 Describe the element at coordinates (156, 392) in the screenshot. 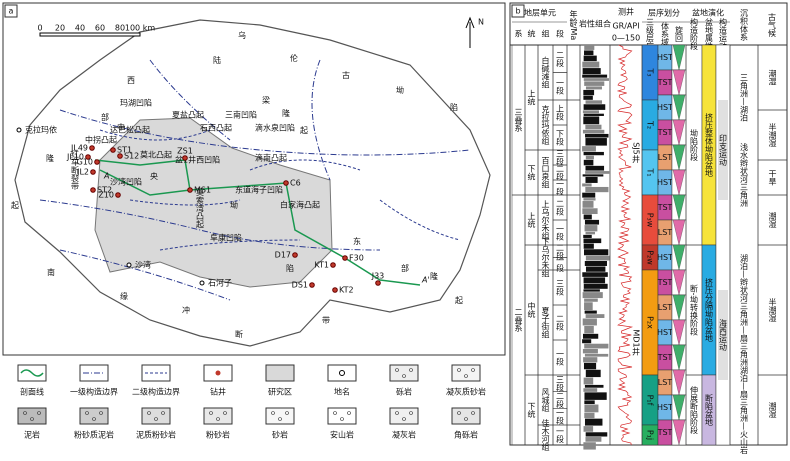

I see `legend-label: 二级构造边界` at that location.